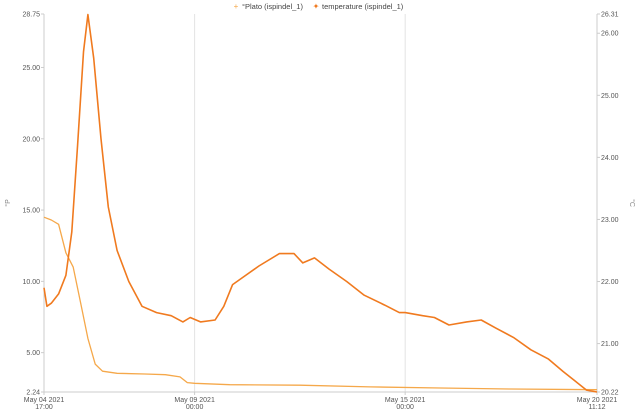  I want to click on y-right-tick-label: 22.00, so click(610, 282).